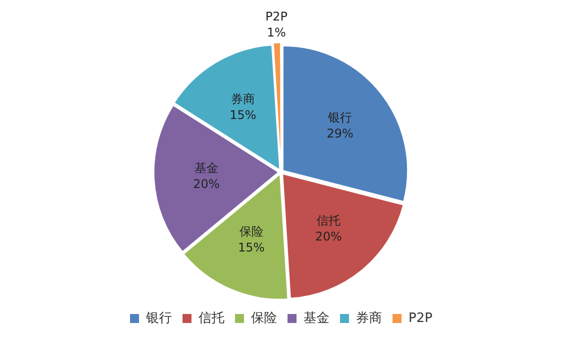  What do you see at coordinates (328, 221) in the screenshot?
I see `slice-label: 信托` at bounding box center [328, 221].